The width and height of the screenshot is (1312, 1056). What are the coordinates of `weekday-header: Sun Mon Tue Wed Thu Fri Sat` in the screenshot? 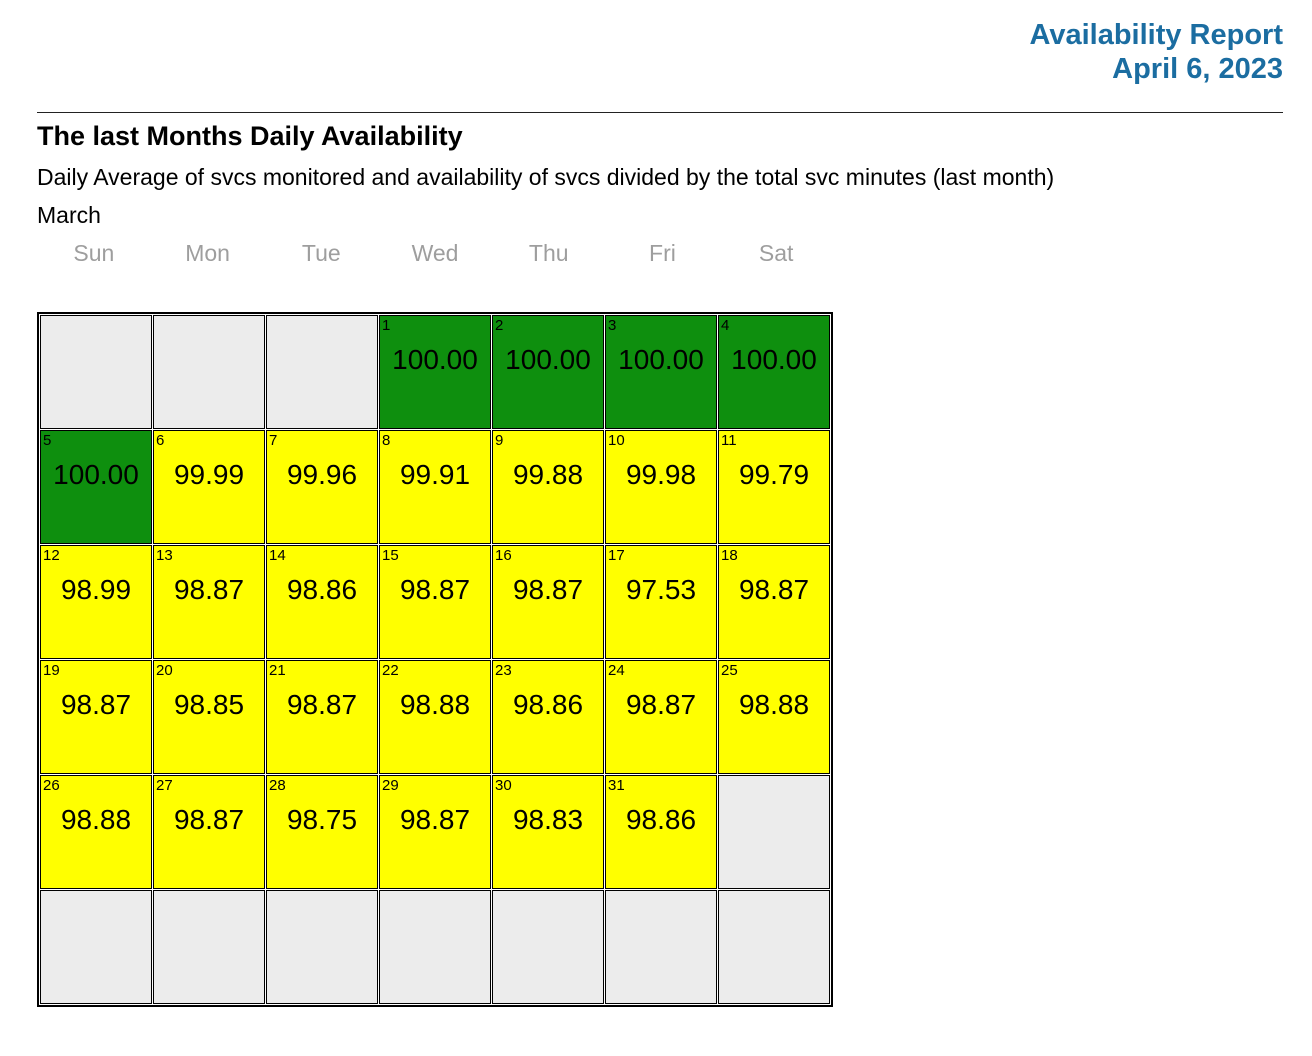 It's located at (435, 253).